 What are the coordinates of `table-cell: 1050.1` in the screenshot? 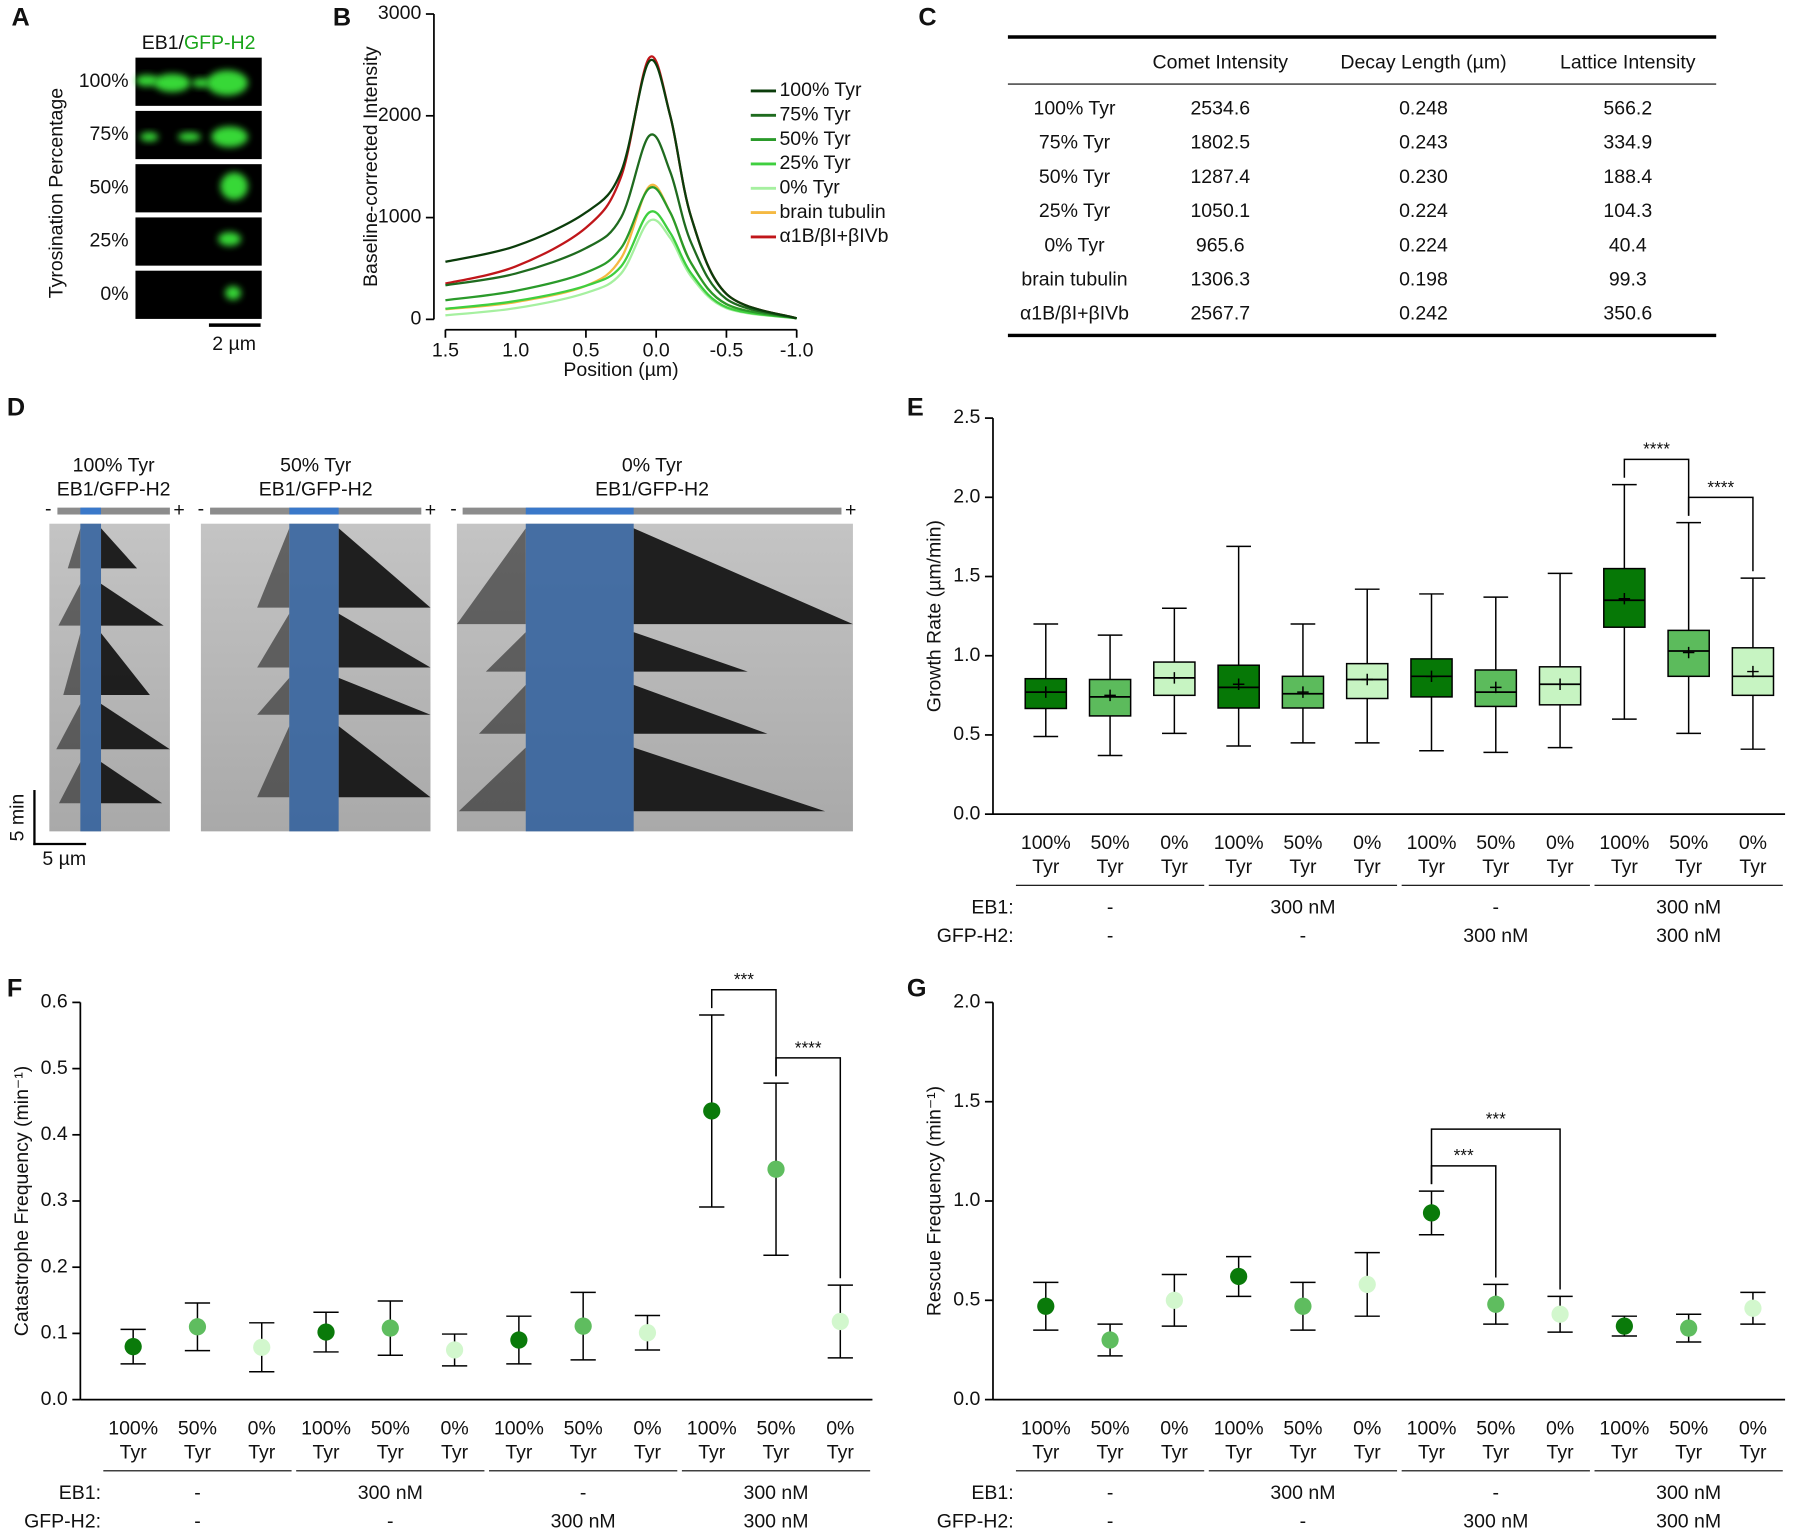 It's located at (1220, 211).